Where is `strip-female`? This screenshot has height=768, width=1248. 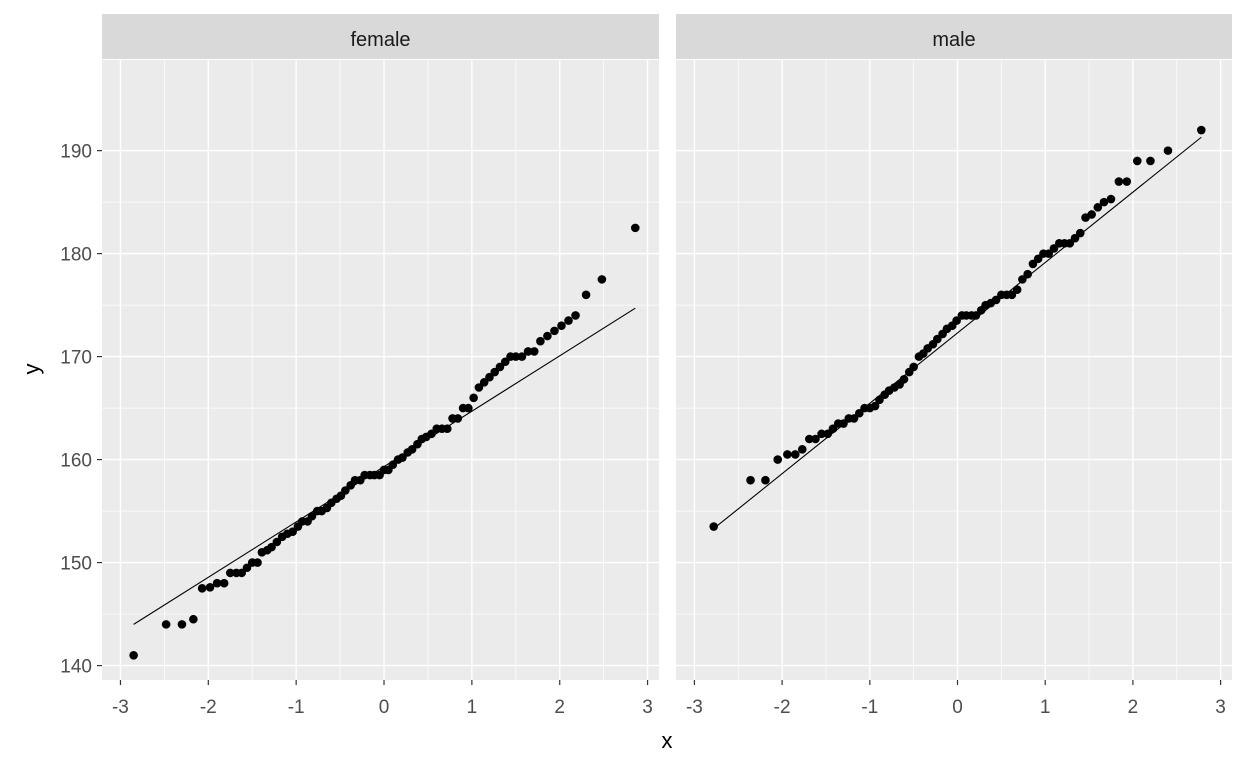 strip-female is located at coordinates (380, 36).